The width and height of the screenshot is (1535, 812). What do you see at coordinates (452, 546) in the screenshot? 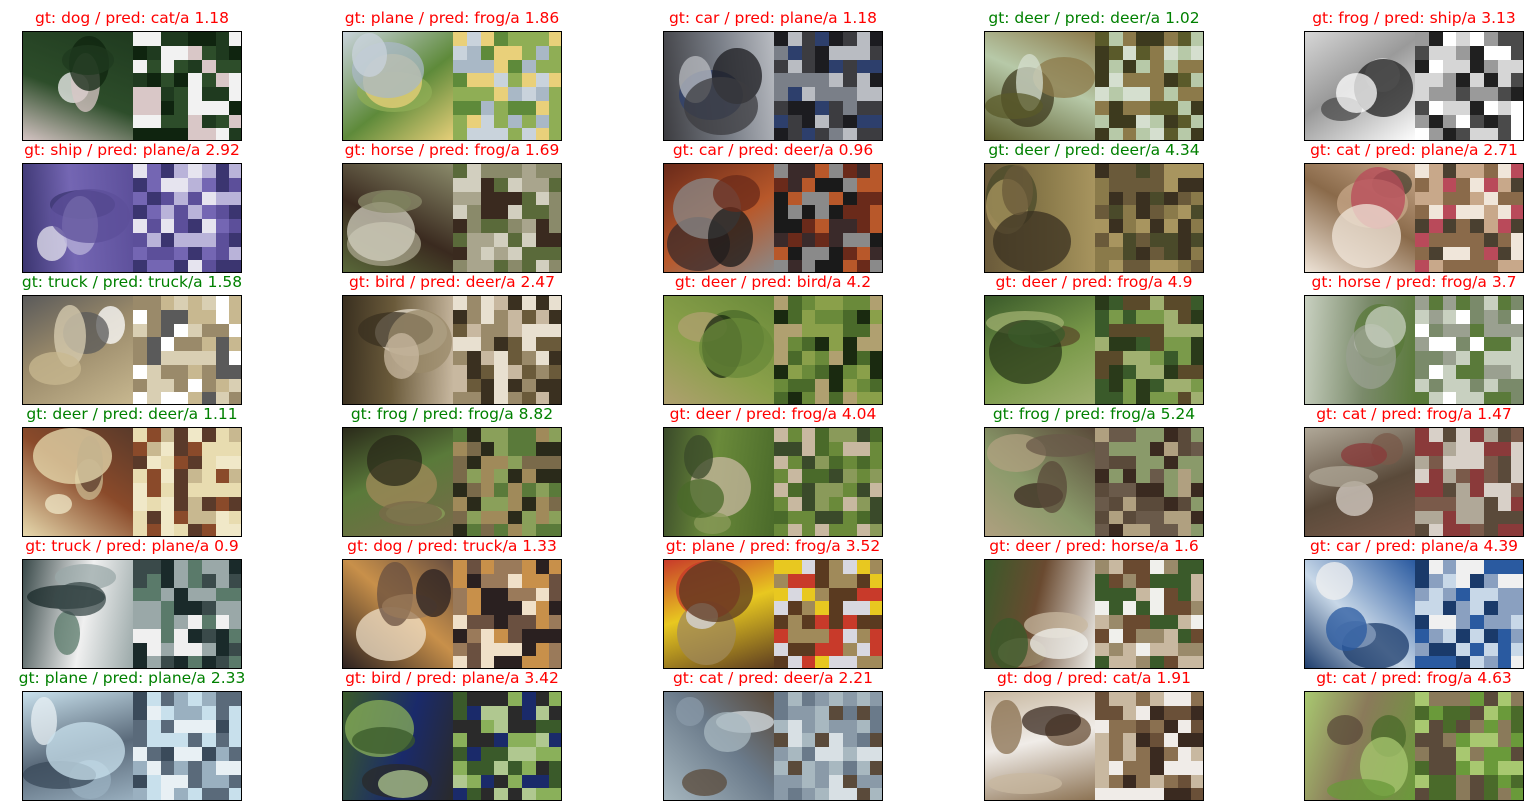
I see `panel-caption: gt: dog / pred: truck/a 1.33` at bounding box center [452, 546].